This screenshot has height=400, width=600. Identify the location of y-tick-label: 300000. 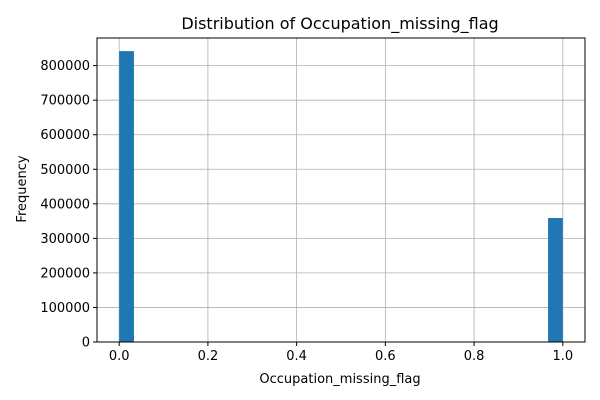
(65, 239).